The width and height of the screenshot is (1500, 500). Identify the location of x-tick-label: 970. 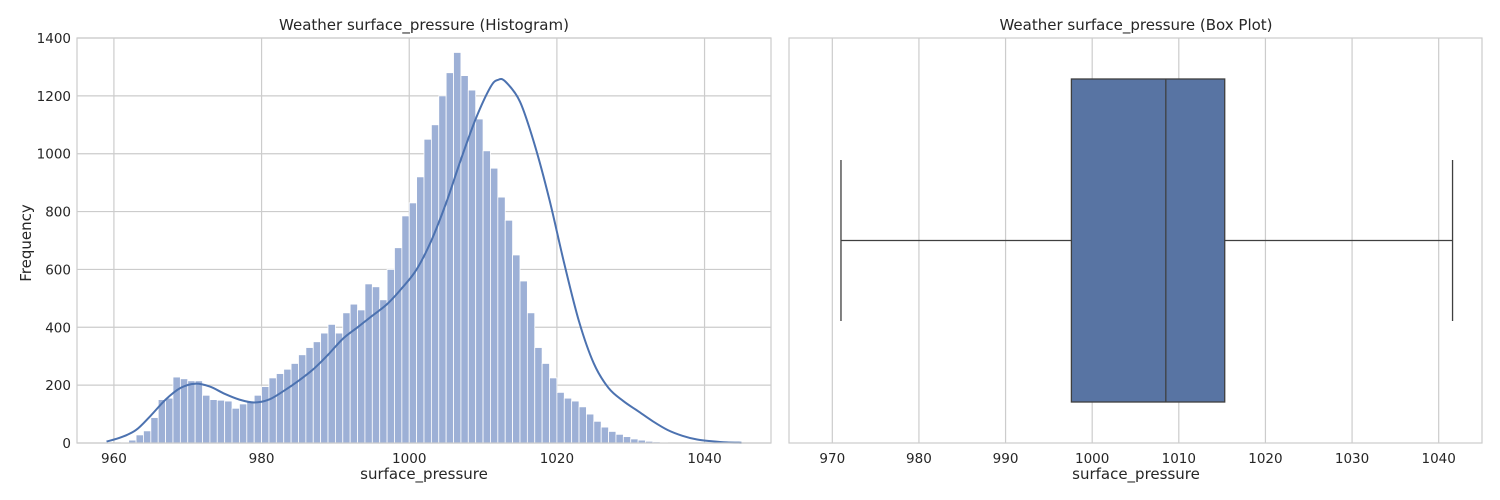
(832, 459).